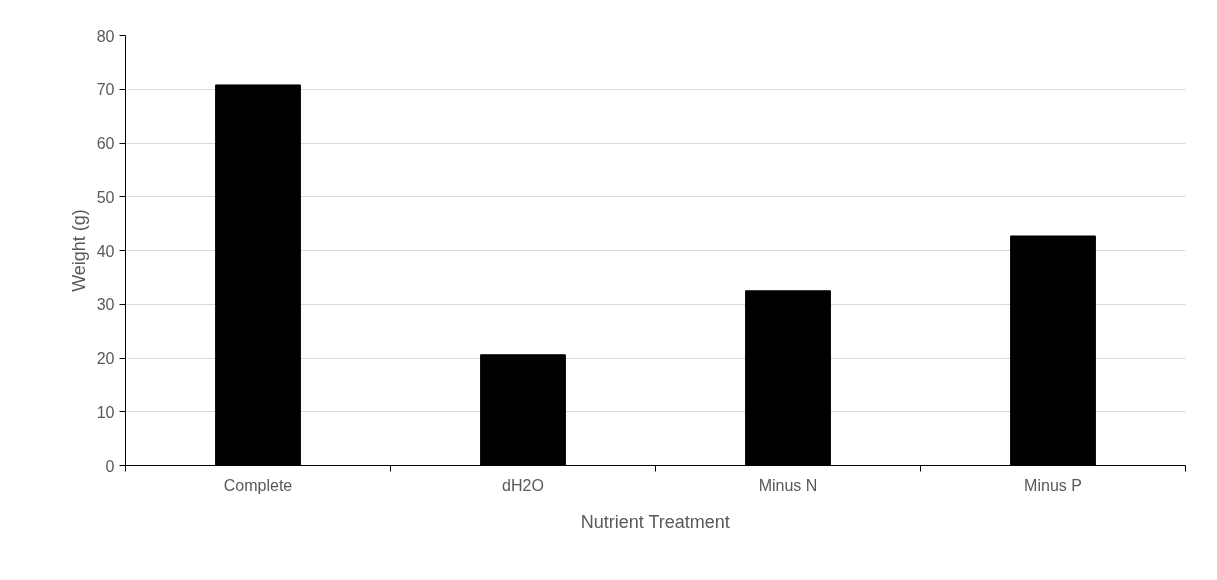  I want to click on y-tick-label: 20, so click(105, 358).